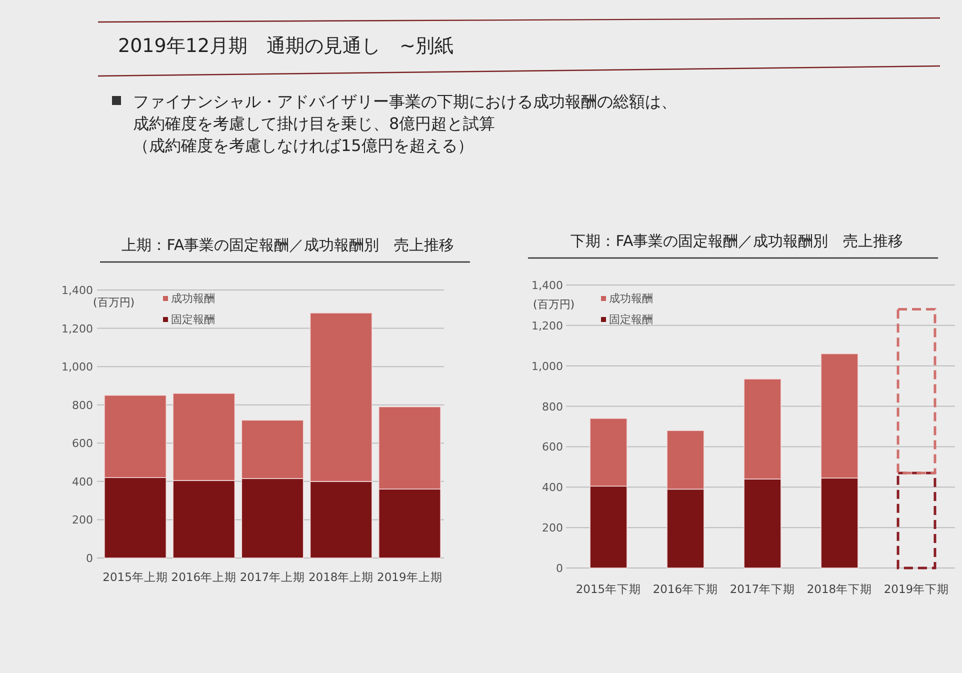 The image size is (962, 673). What do you see at coordinates (303, 145) in the screenshot?
I see `text: （成約確度を考慮しなければ15億円を超える）` at bounding box center [303, 145].